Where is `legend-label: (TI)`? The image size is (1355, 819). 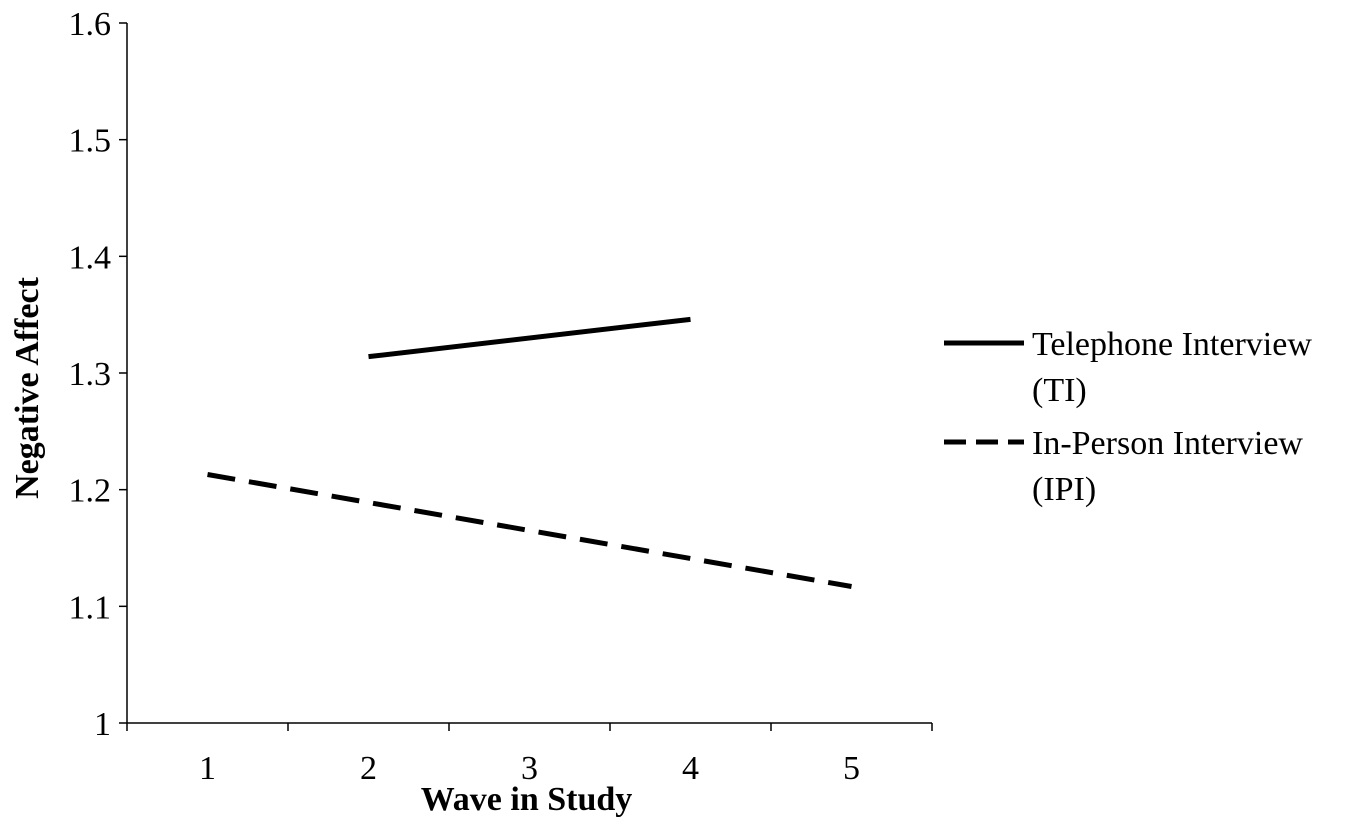 legend-label: (TI) is located at coordinates (1059, 390).